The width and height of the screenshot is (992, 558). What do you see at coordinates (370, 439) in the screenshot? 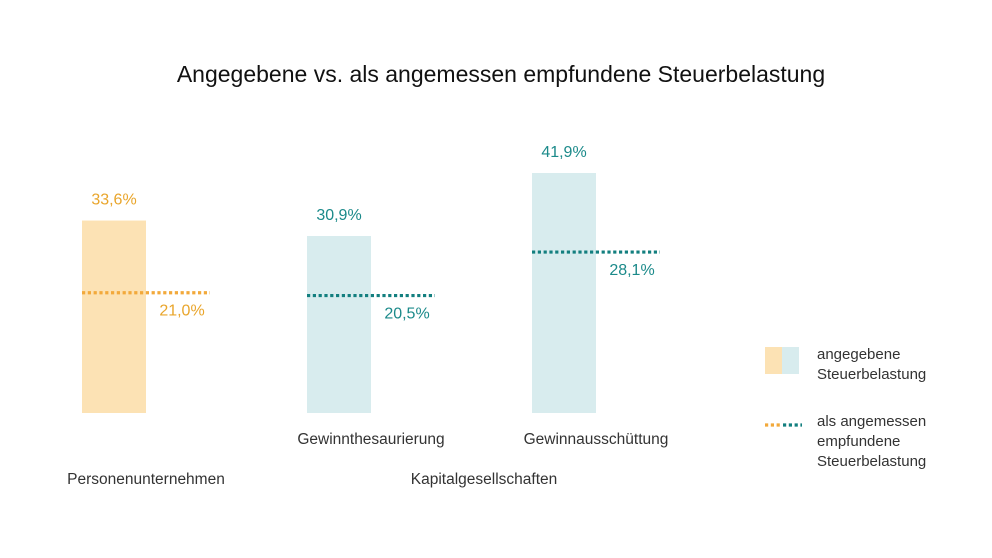
I see `category-label-1: Gewinnthesaurierung` at bounding box center [370, 439].